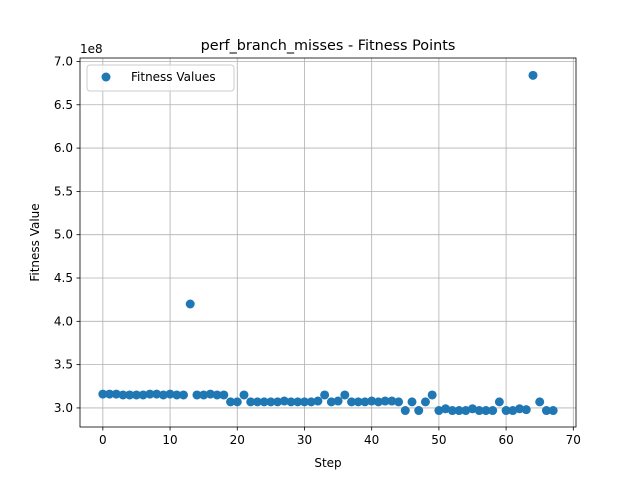 The width and height of the screenshot is (640, 484). Describe the element at coordinates (91, 49) in the screenshot. I see `y-axis-offset-label: 1e8` at that location.